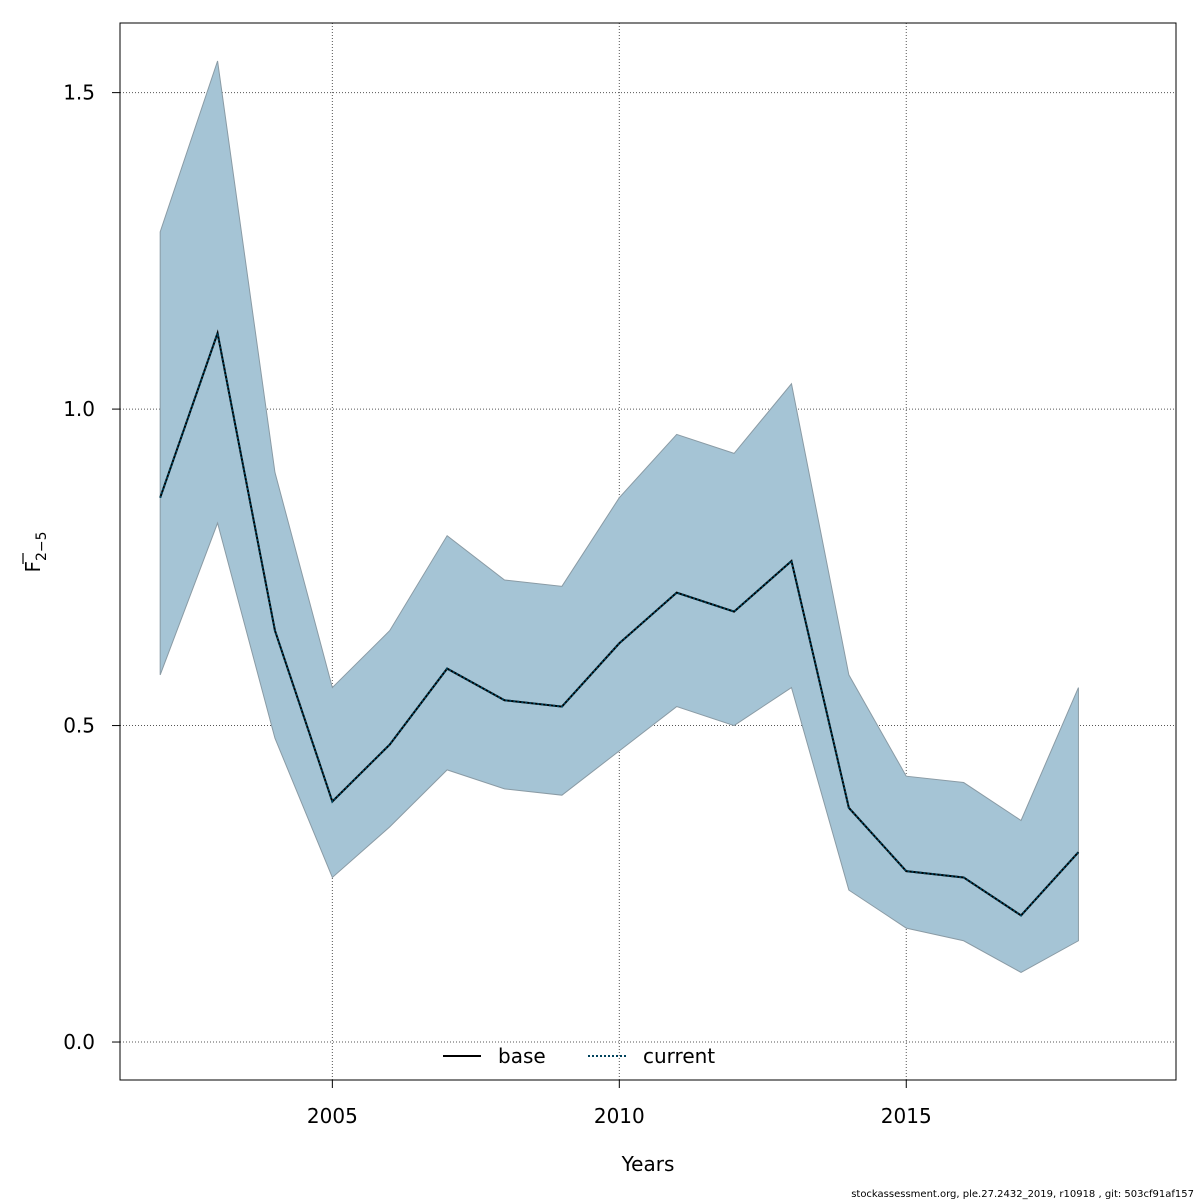  What do you see at coordinates (332, 1116) in the screenshot?
I see `x-tick-label-2005: 2005` at bounding box center [332, 1116].